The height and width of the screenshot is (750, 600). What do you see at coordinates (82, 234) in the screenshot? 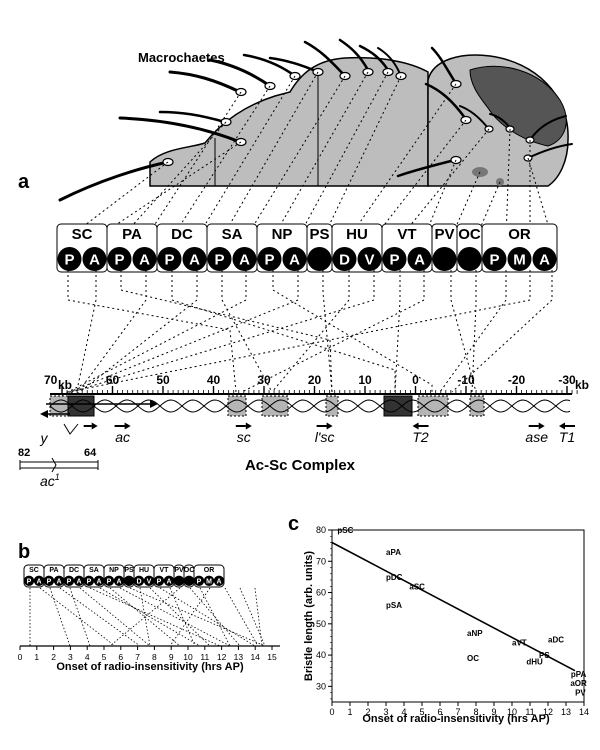
I see `group-label: SC` at bounding box center [82, 234].